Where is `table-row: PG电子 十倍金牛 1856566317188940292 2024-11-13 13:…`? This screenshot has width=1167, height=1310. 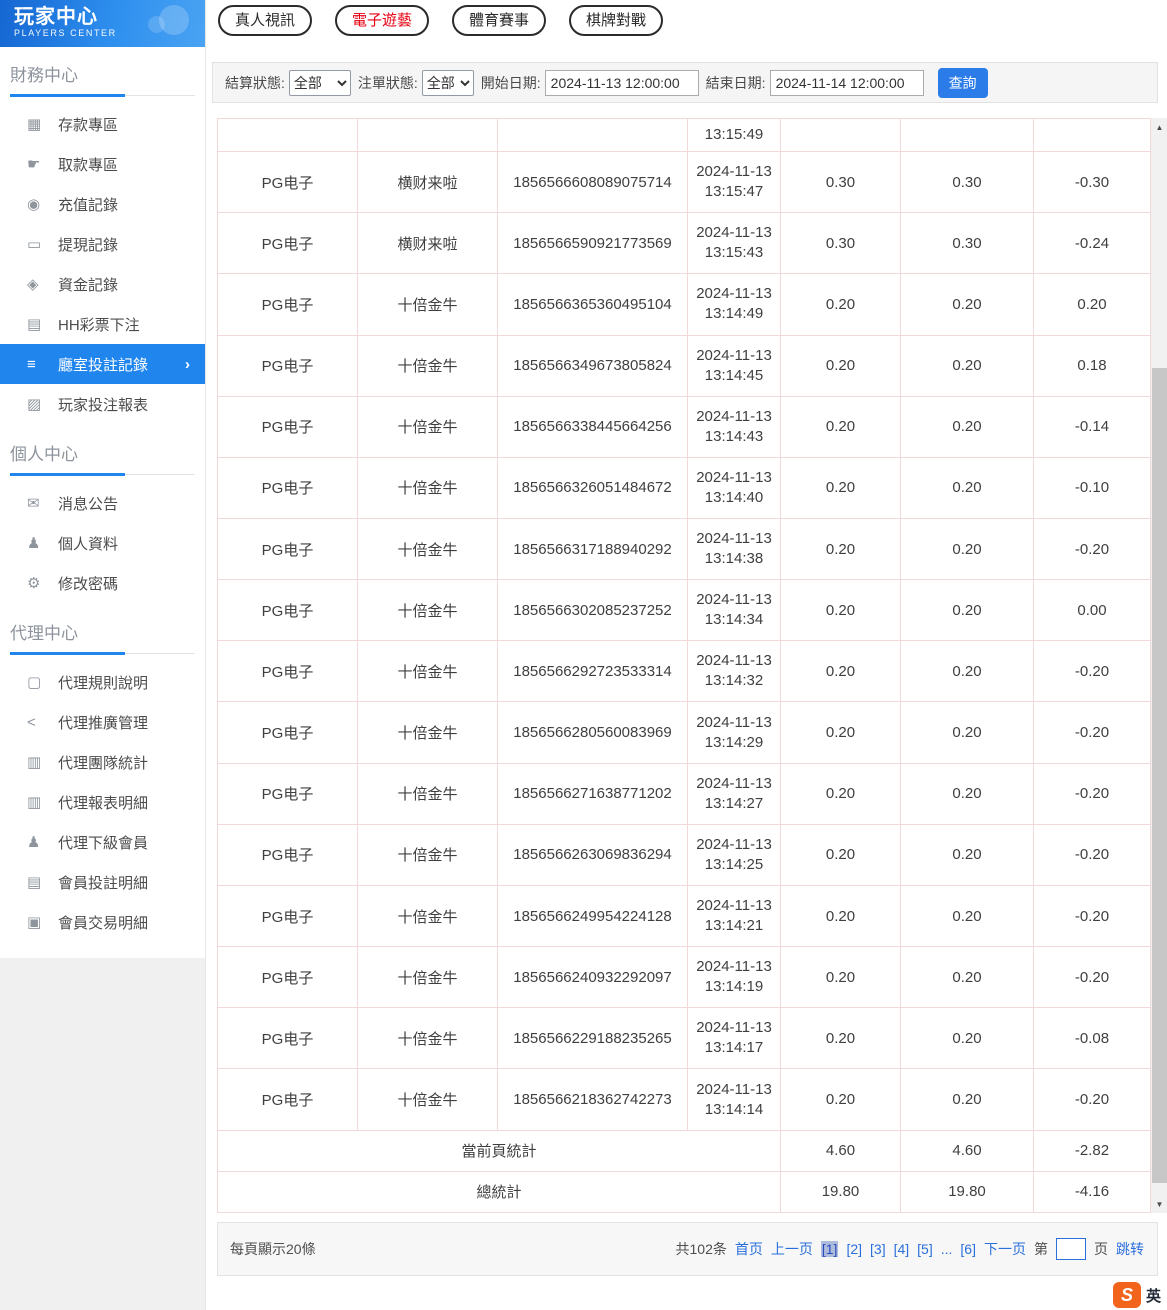 table-row: PG电子 十倍金牛 1856566317188940292 2024-11-13 13:… is located at coordinates (684, 549).